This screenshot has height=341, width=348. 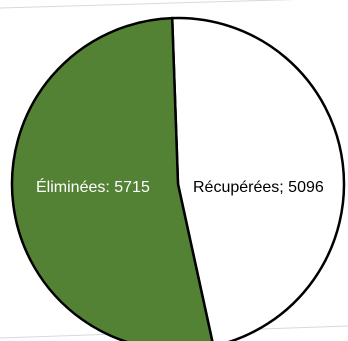 I want to click on frame-line-top, so click(x=148, y=4).